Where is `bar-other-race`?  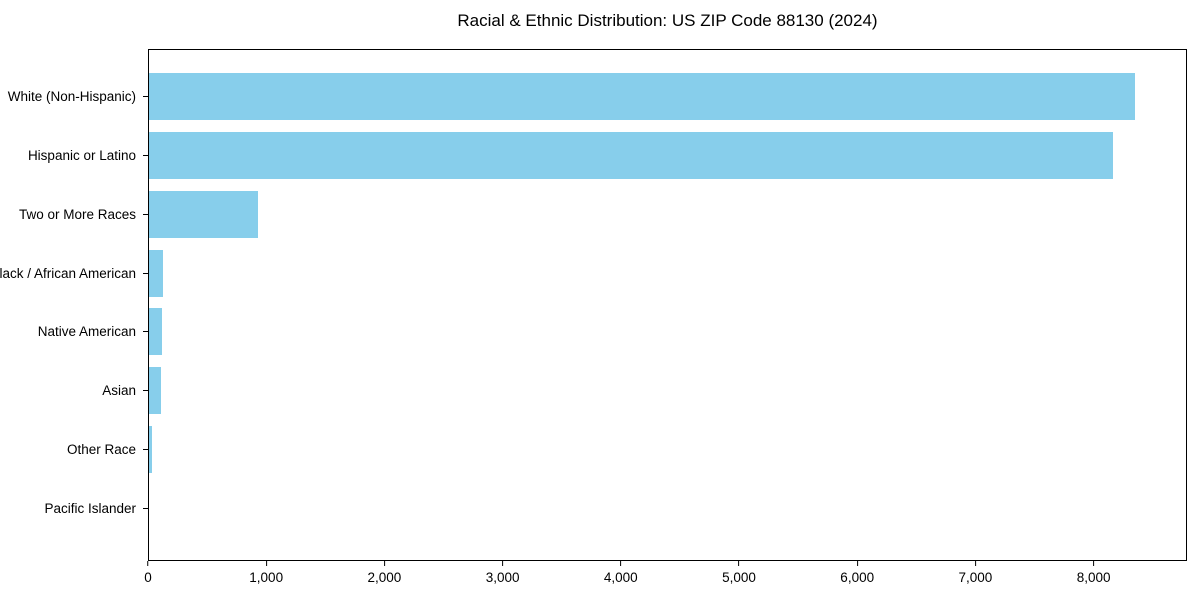
bar-other-race is located at coordinates (150, 450).